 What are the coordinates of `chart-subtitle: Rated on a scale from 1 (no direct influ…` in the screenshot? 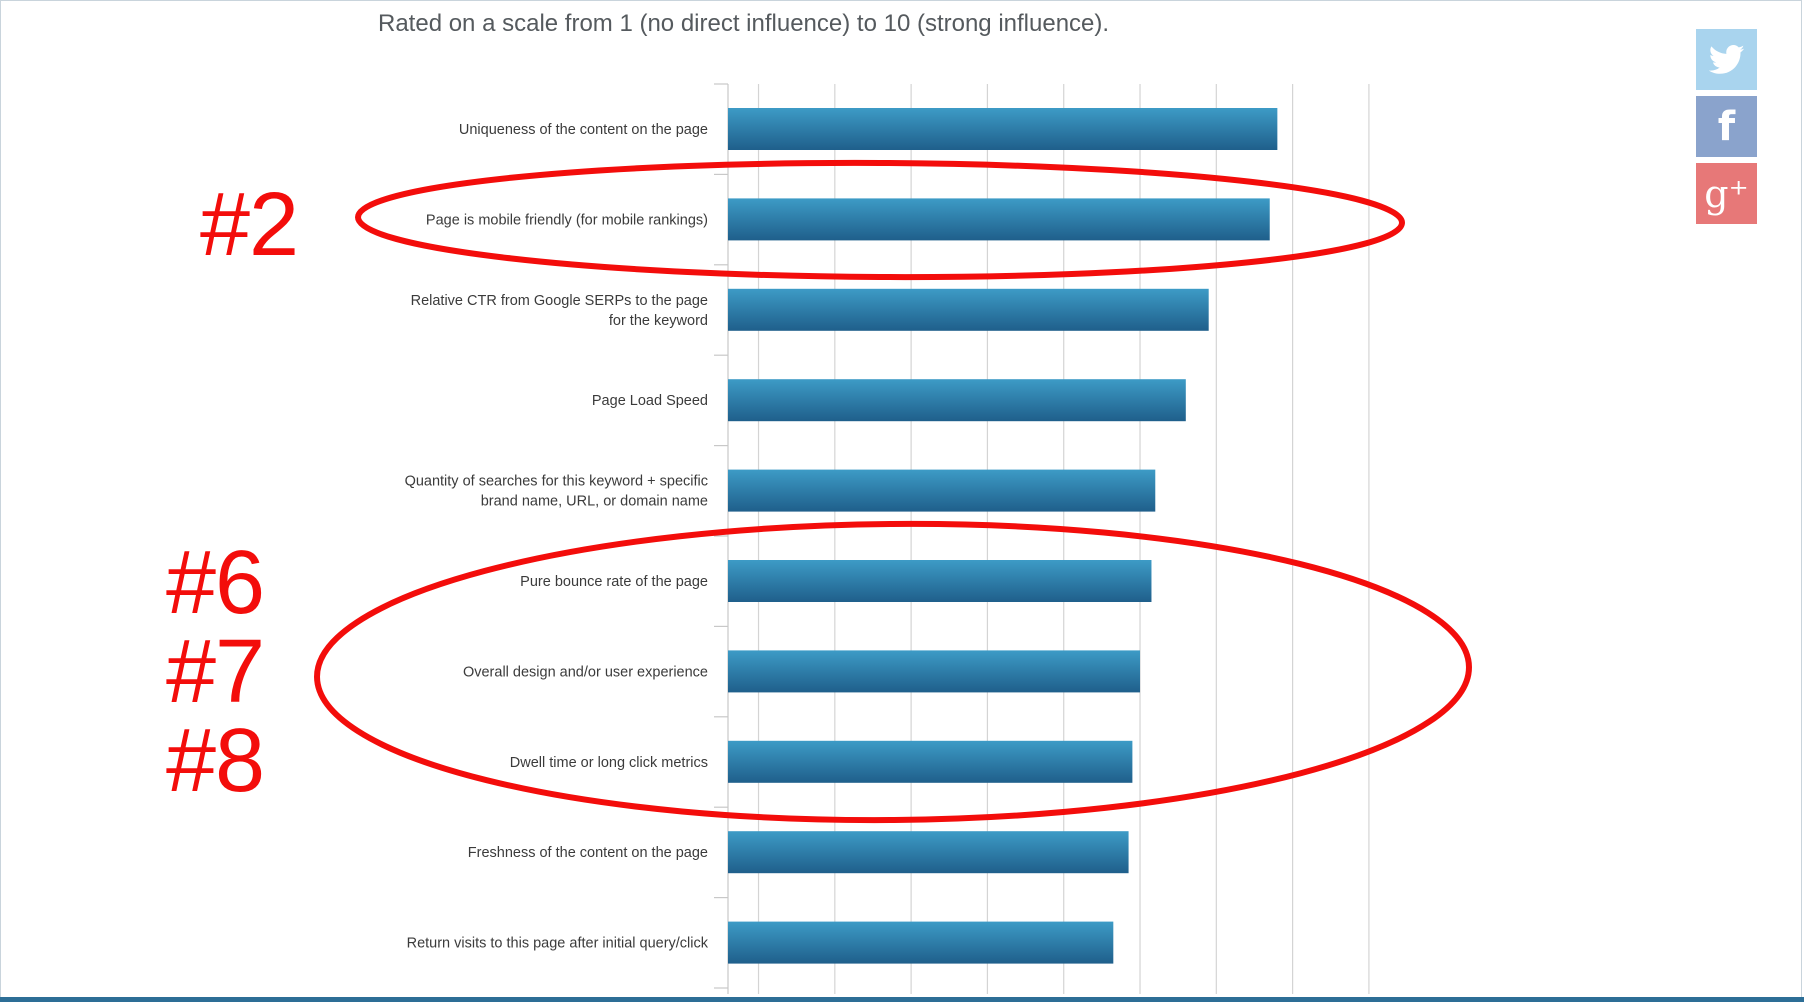 It's located at (744, 23).